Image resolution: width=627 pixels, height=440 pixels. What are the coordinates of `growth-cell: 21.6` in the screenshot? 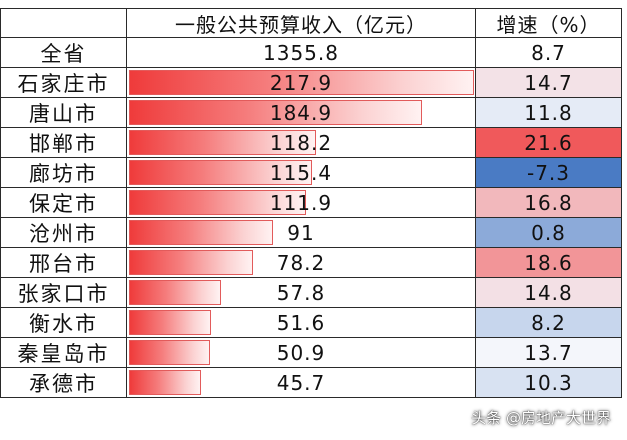 It's located at (549, 143).